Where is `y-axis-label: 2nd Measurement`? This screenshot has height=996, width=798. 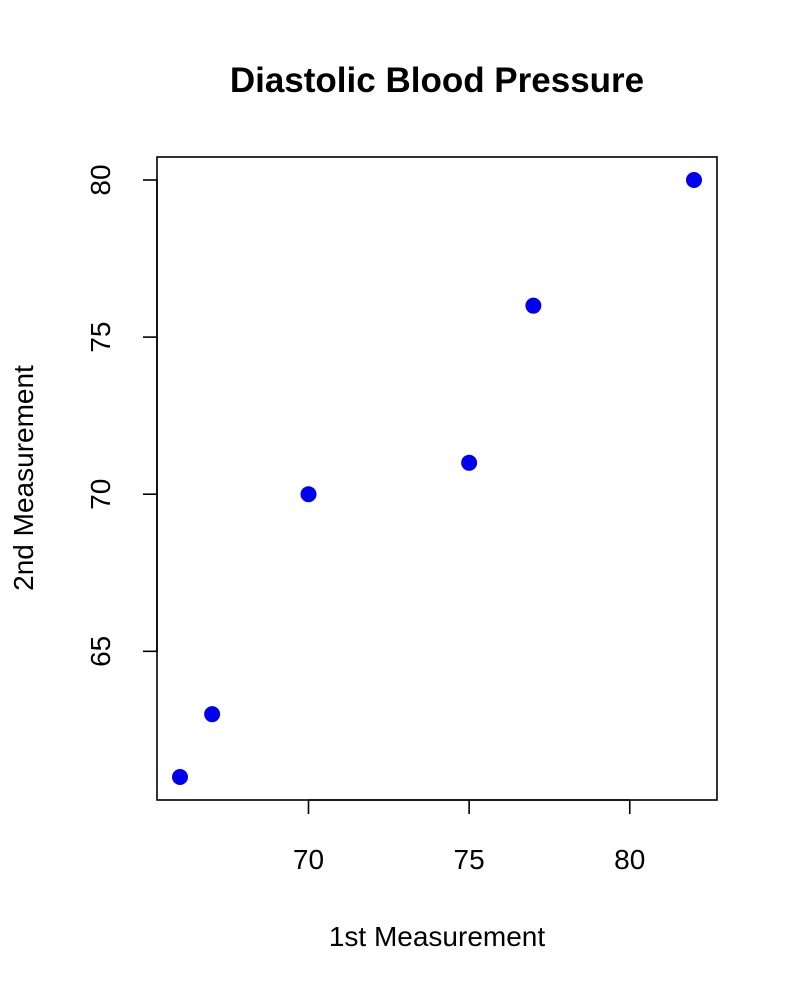 y-axis-label: 2nd Measurement is located at coordinates (23, 478).